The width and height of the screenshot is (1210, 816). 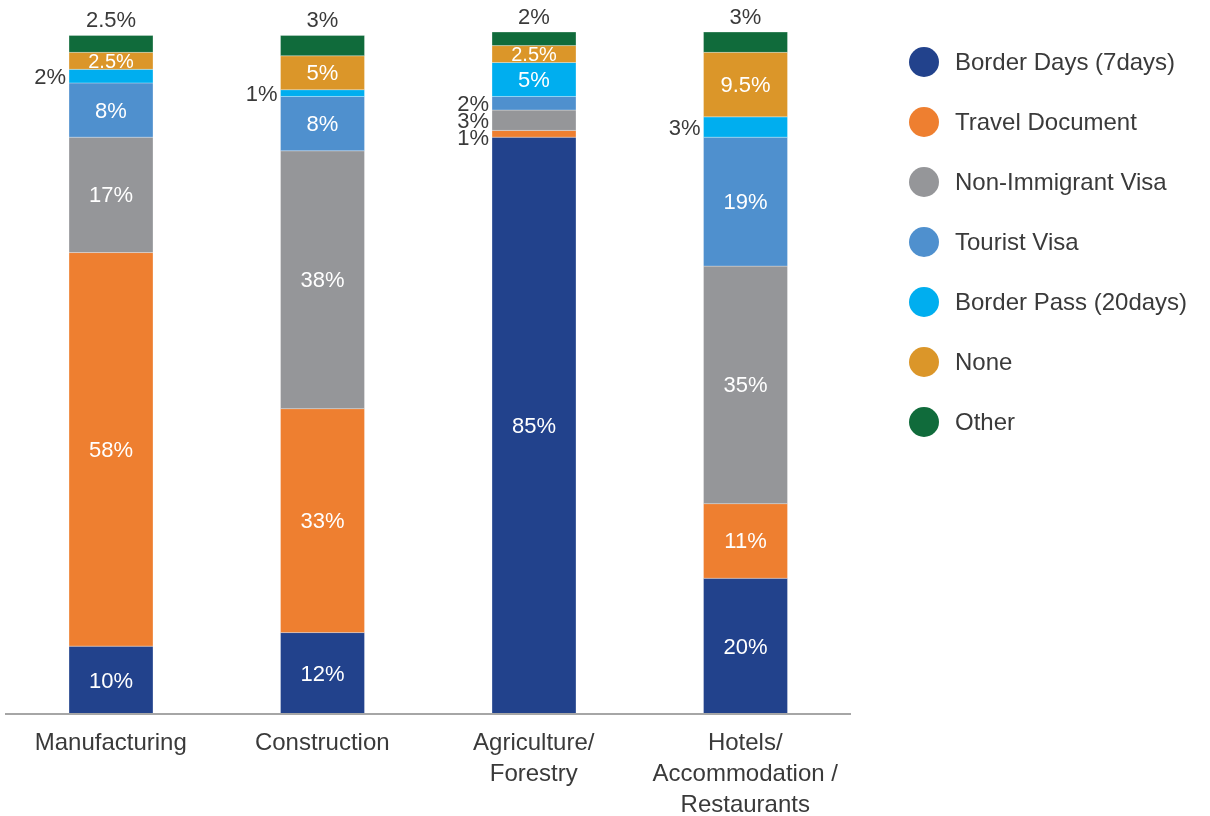 What do you see at coordinates (1046, 122) in the screenshot?
I see `legend-label: Travel Document` at bounding box center [1046, 122].